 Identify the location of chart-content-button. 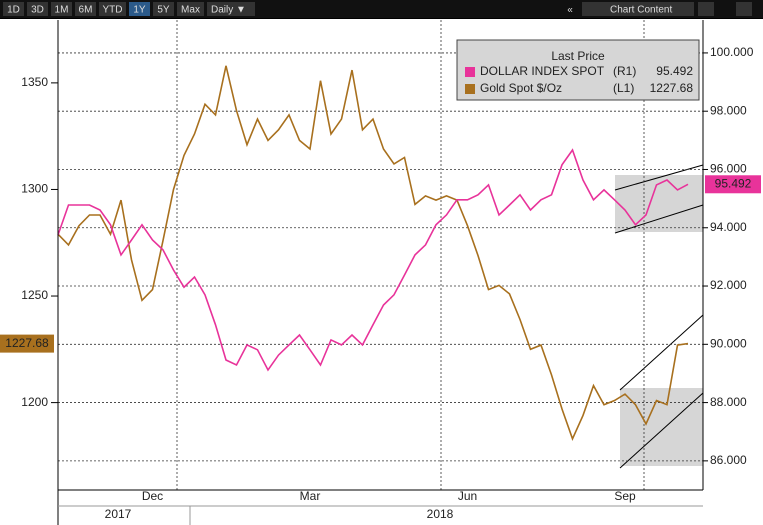
(638, 9).